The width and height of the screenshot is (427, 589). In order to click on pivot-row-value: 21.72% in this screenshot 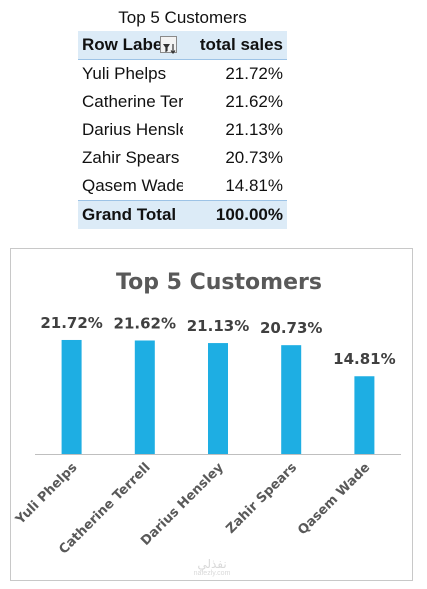, I will do `click(254, 73)`.